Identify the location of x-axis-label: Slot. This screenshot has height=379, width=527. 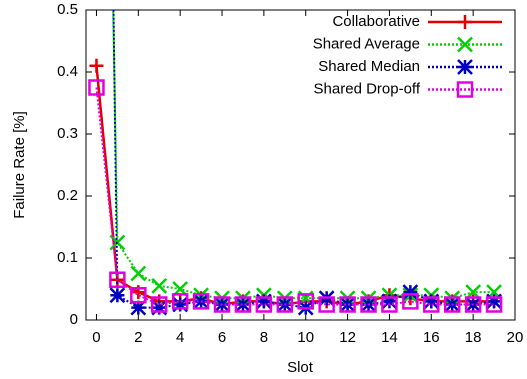
(300, 367).